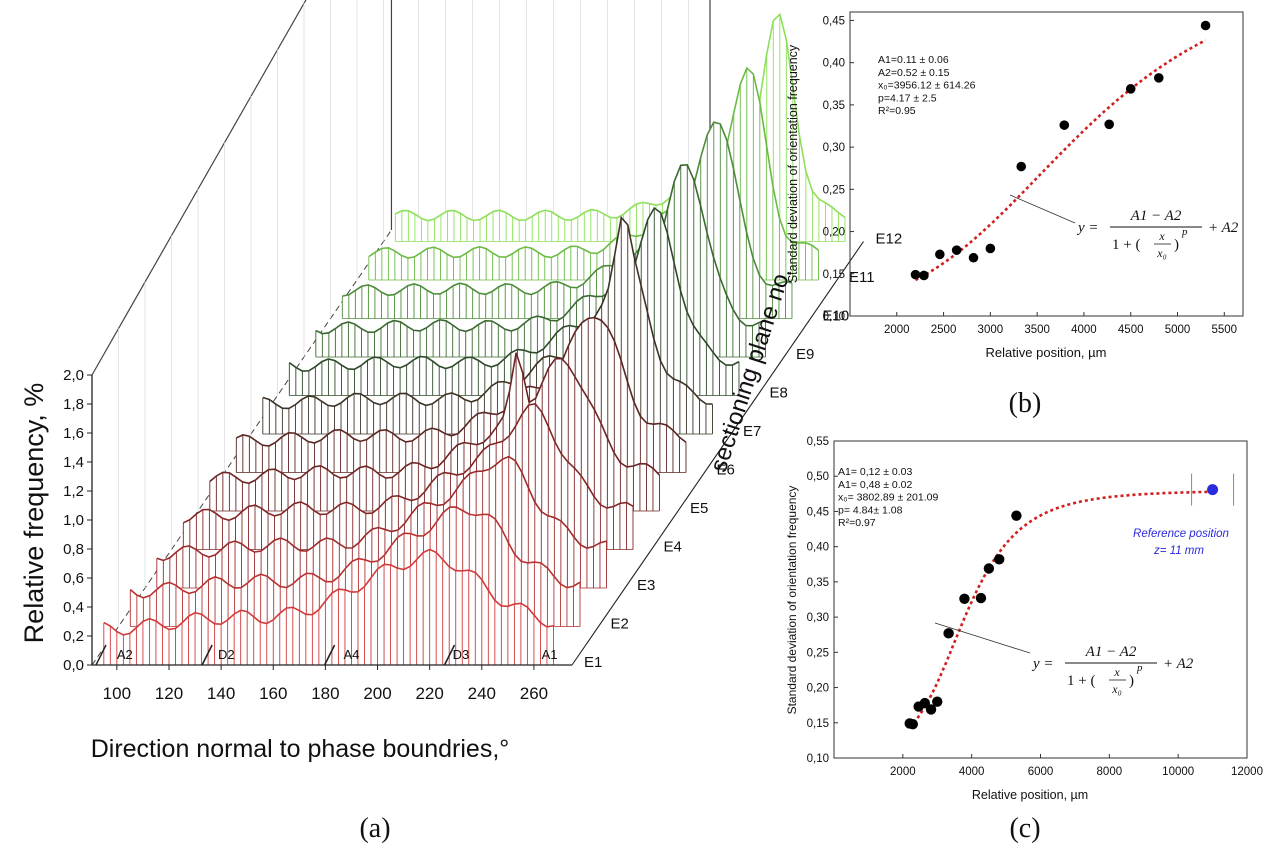  What do you see at coordinates (1041, 772) in the screenshot?
I see `c-xtick-label: 6000` at bounding box center [1041, 772].